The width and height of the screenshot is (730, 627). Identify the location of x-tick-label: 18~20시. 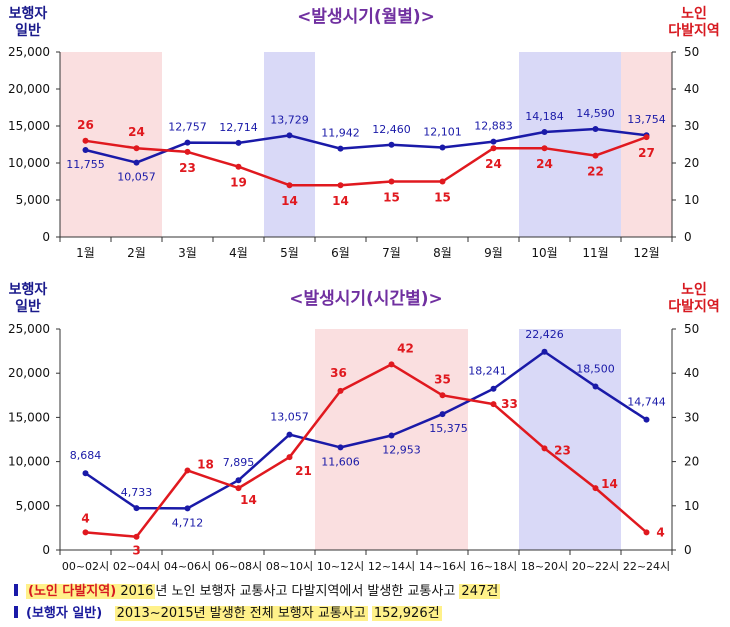
(544, 566).